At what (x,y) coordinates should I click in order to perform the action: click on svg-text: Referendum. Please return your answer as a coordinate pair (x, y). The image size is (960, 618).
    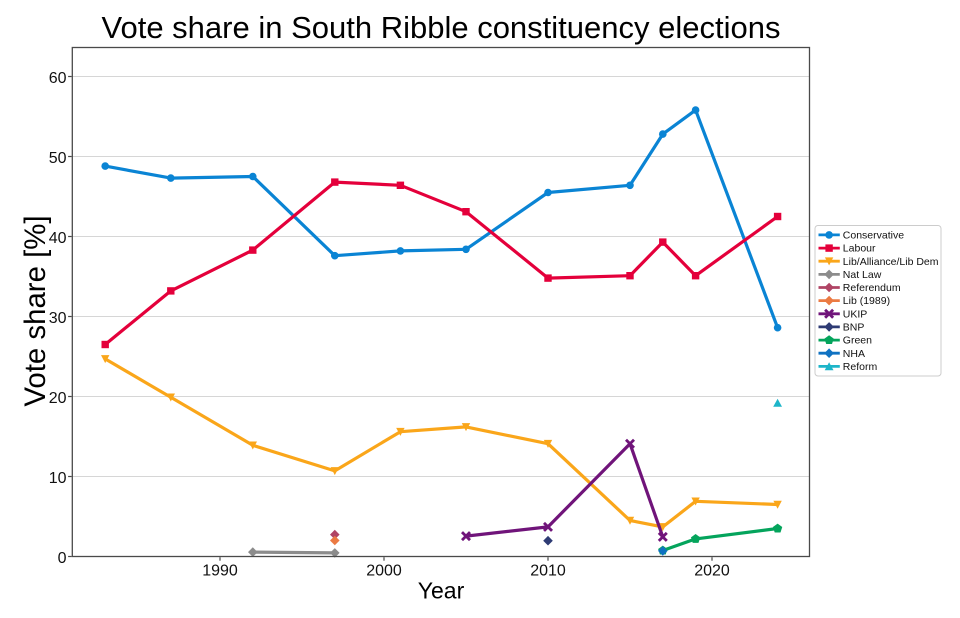
    Looking at the image, I should click on (872, 288).